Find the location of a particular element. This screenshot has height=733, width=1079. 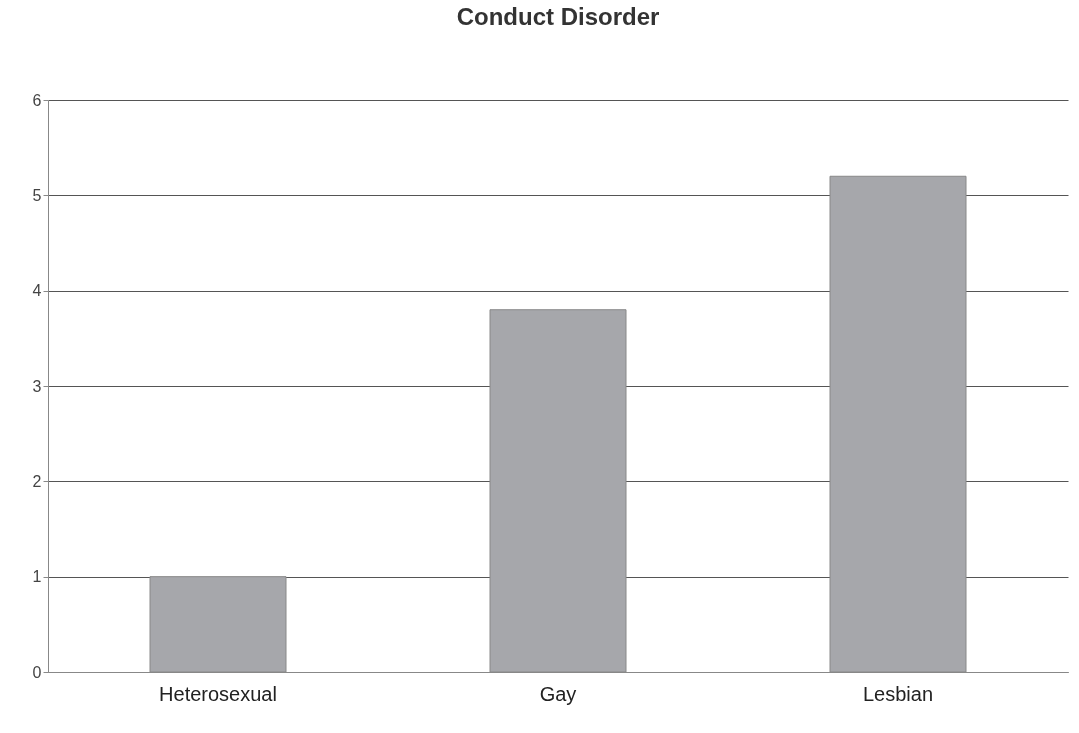

y-tick-label: 4 is located at coordinates (37, 291).